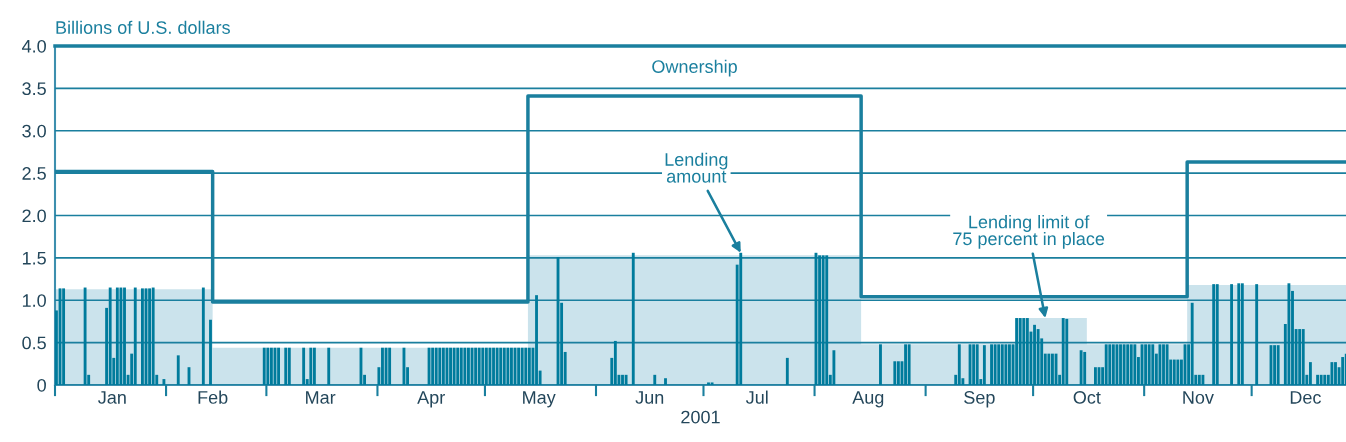 Image resolution: width=1346 pixels, height=442 pixels. I want to click on x-tick-label: May, so click(539, 399).